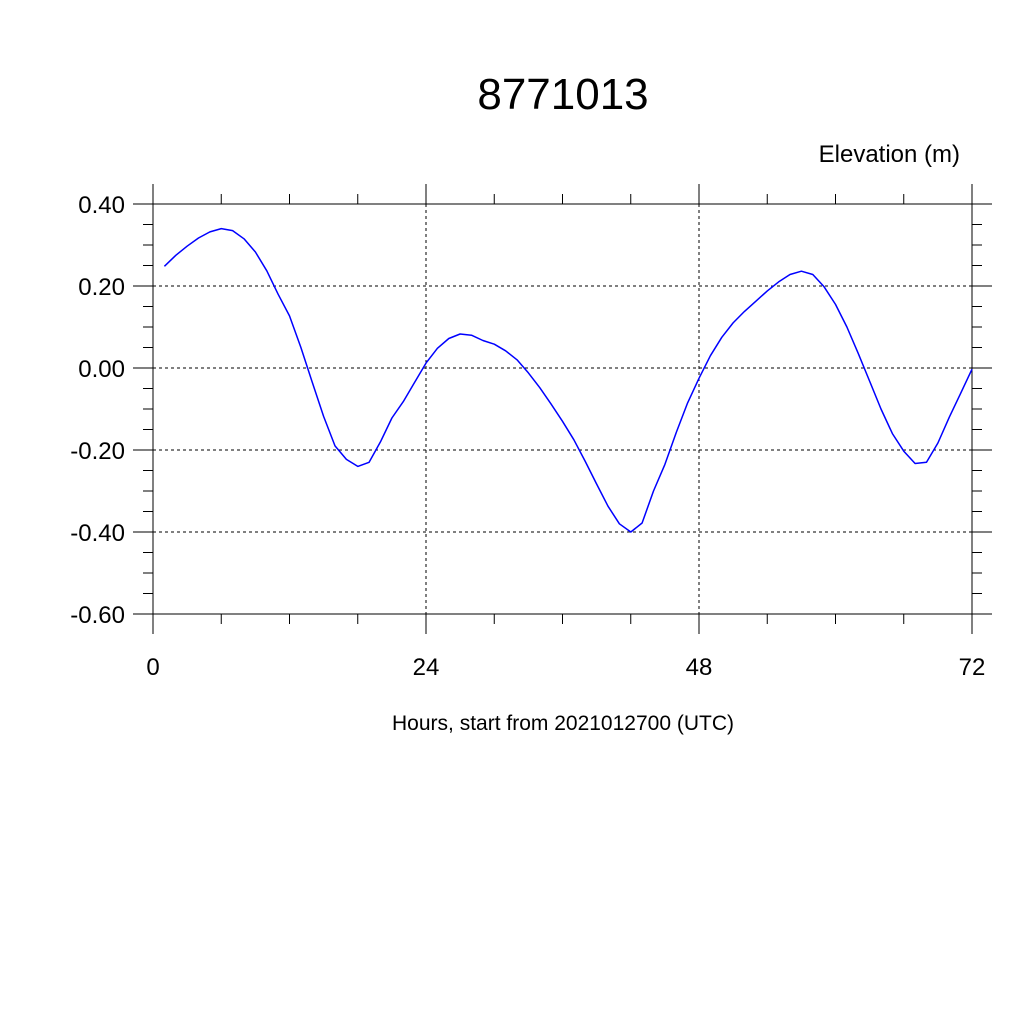 This screenshot has width=1024, height=1024. Describe the element at coordinates (972, 667) in the screenshot. I see `x-tick-label: 72` at that location.